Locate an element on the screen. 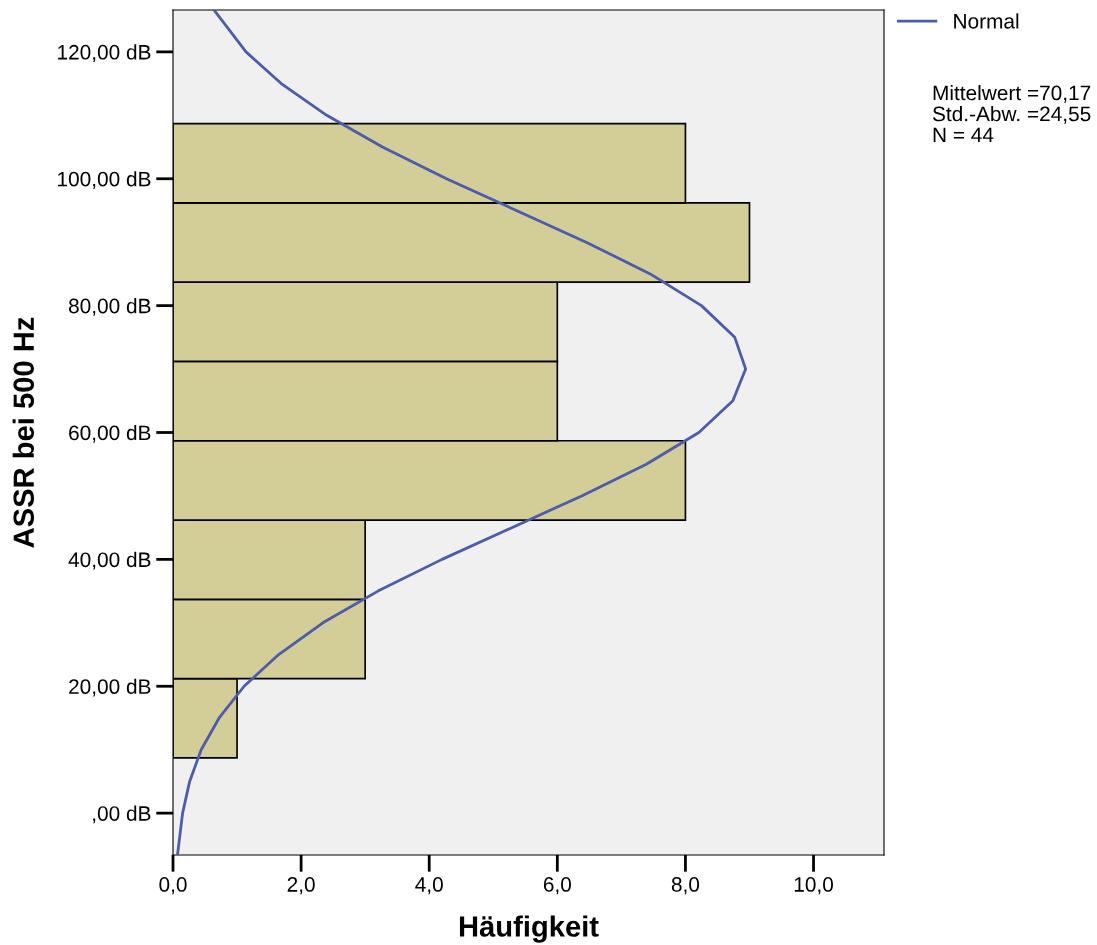  x-tick-label: 4,0 is located at coordinates (429, 886).